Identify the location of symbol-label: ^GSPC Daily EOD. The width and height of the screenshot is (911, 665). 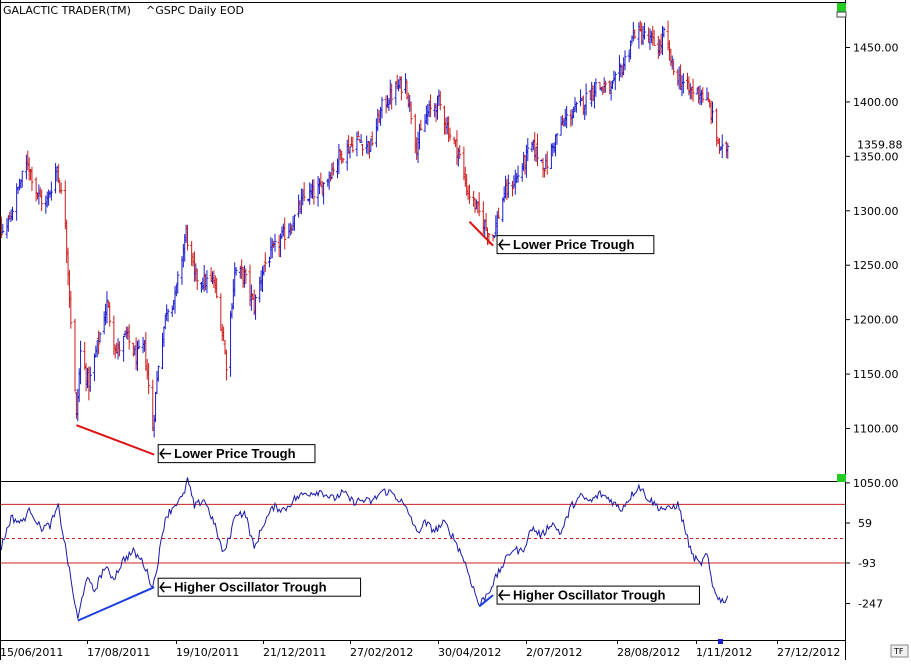
(195, 10).